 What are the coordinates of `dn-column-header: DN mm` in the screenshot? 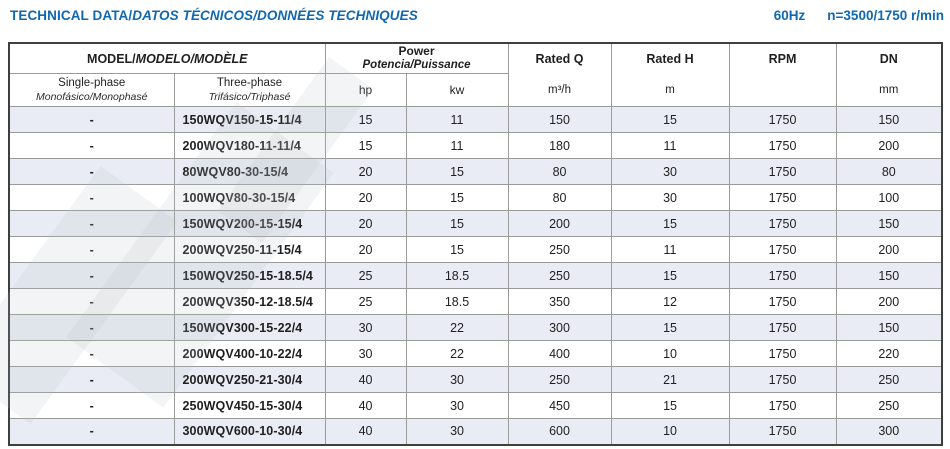 It's located at (889, 74).